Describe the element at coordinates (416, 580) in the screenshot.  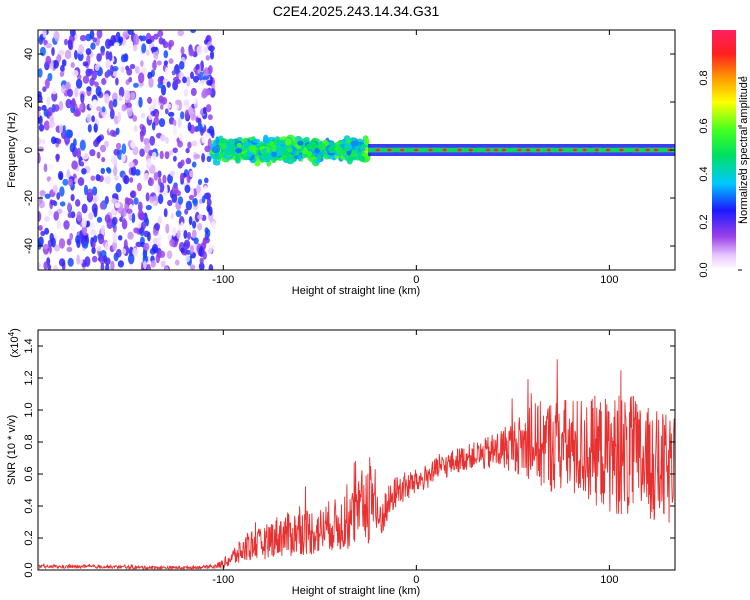
I see `snr-x-tick-label: 0` at that location.